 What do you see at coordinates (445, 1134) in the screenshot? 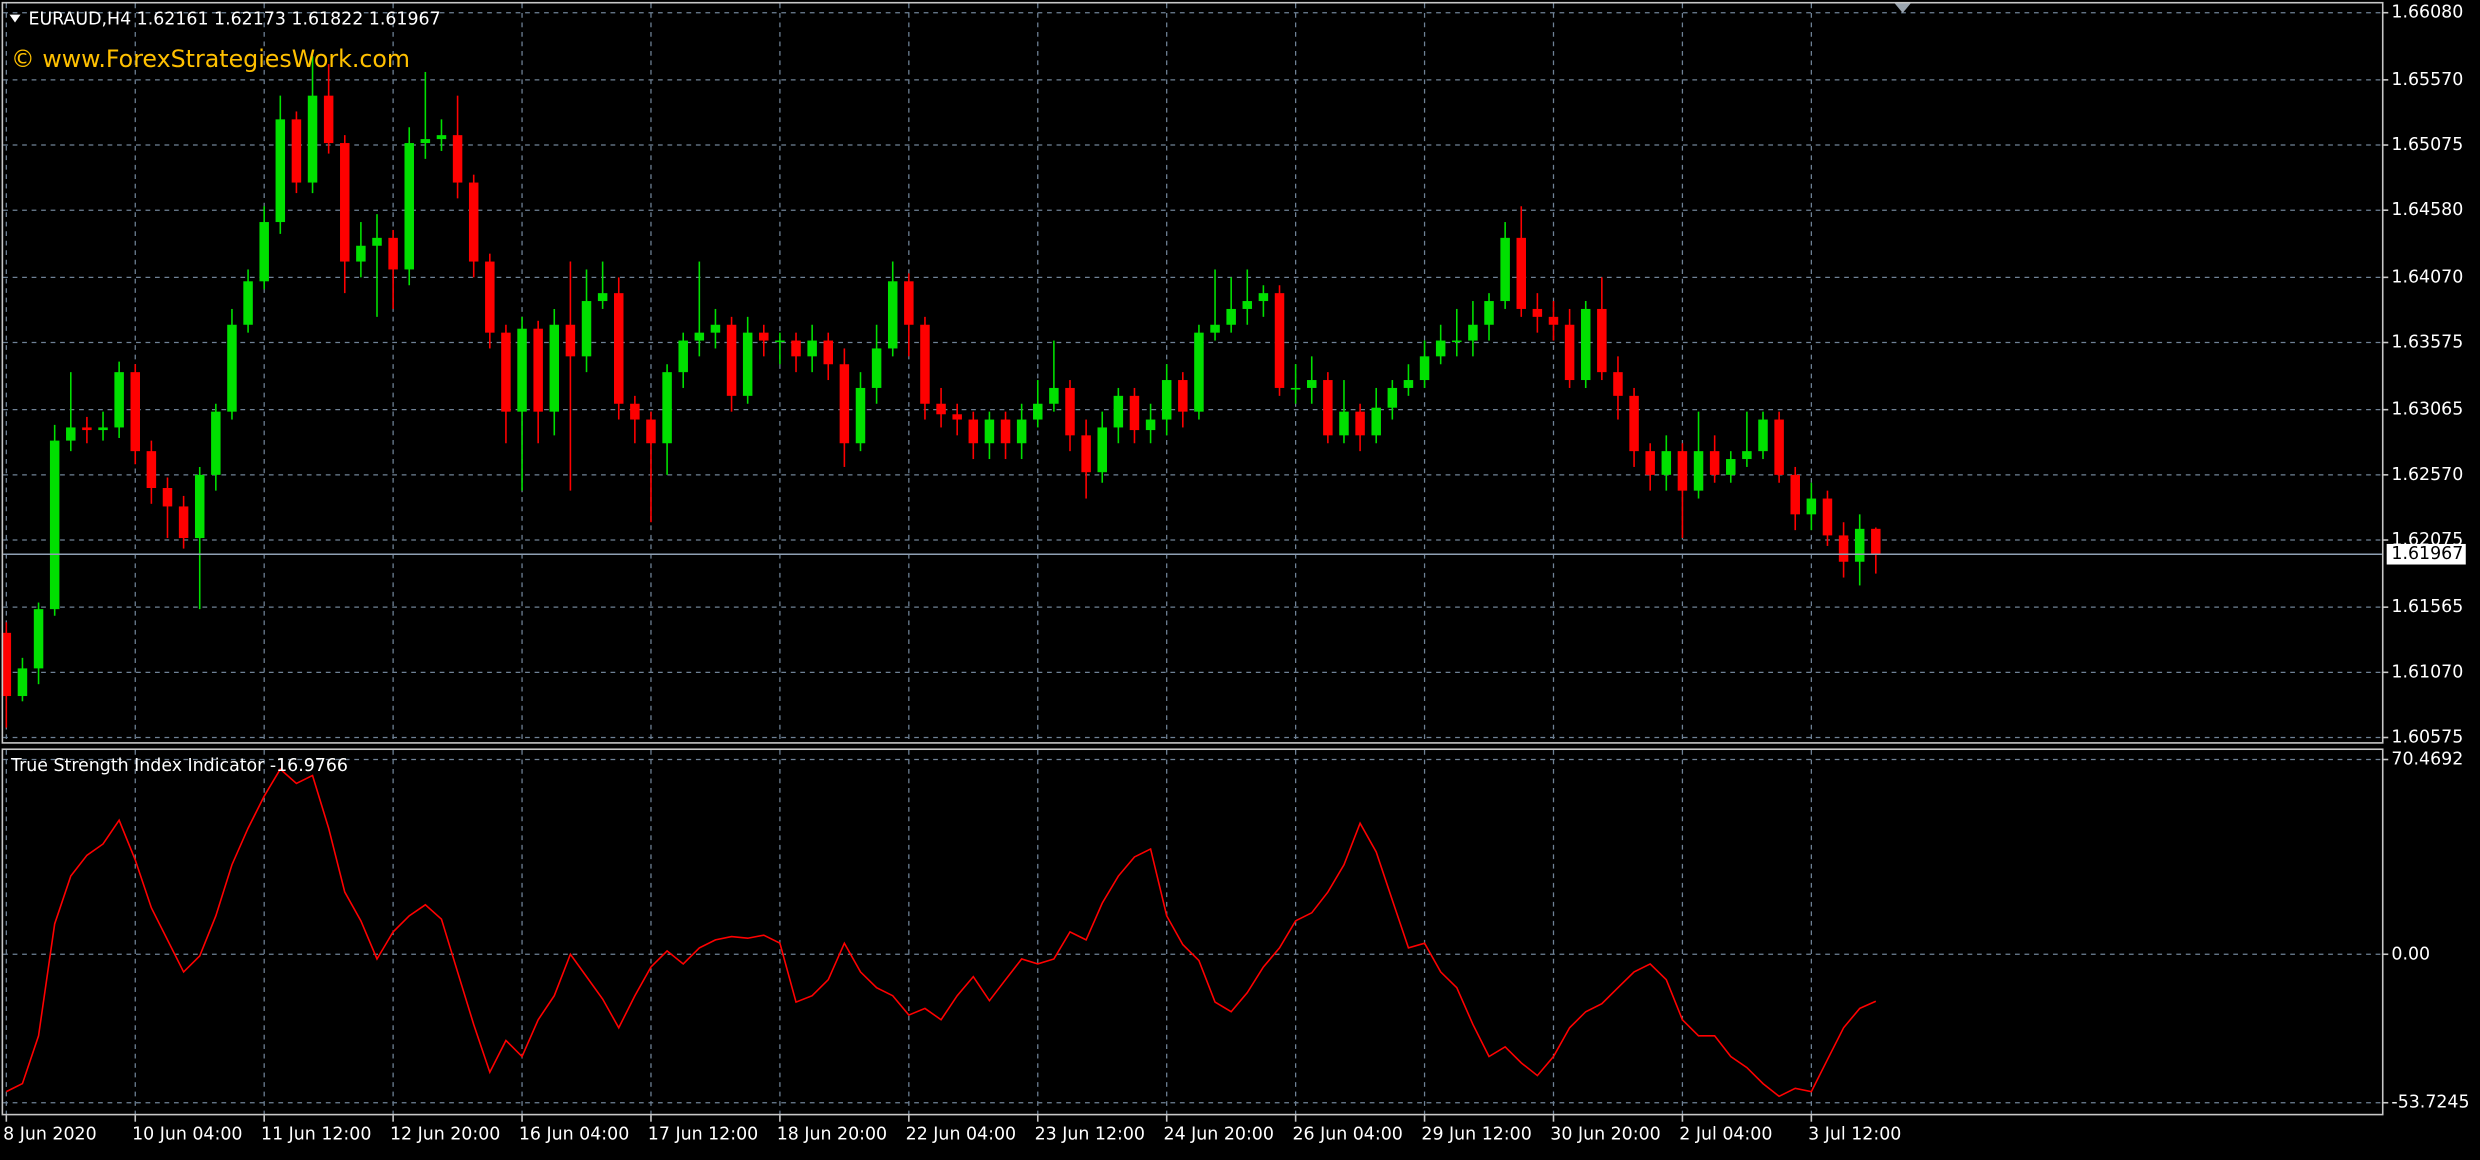
I see `x-tick-label: 12 Jun 20:00` at bounding box center [445, 1134].